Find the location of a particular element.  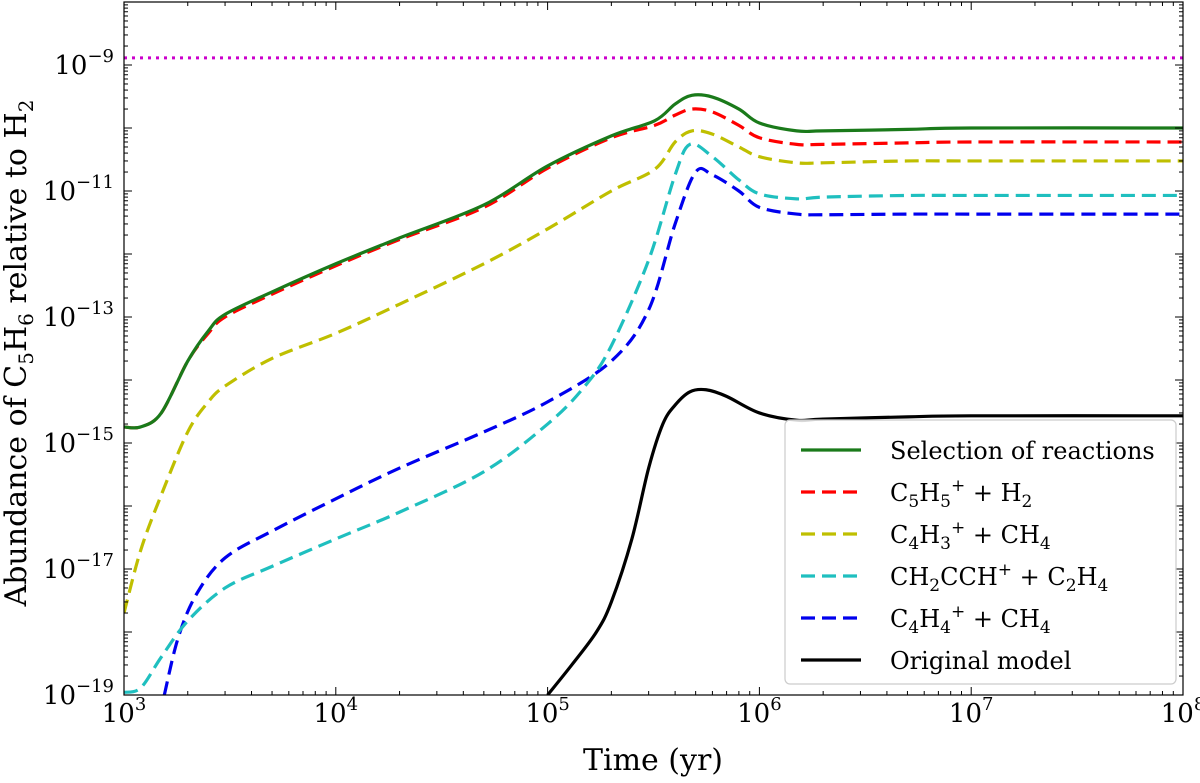

ylabel-sub3: 2 is located at coordinates (26, 106).